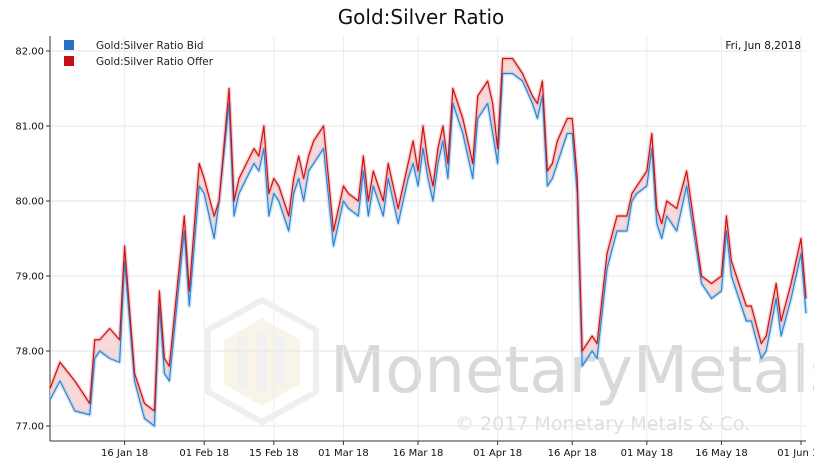 This screenshot has width=814, height=469. Describe the element at coordinates (763, 46) in the screenshot. I see `date-label: Fri, Jun 8,2018` at that location.